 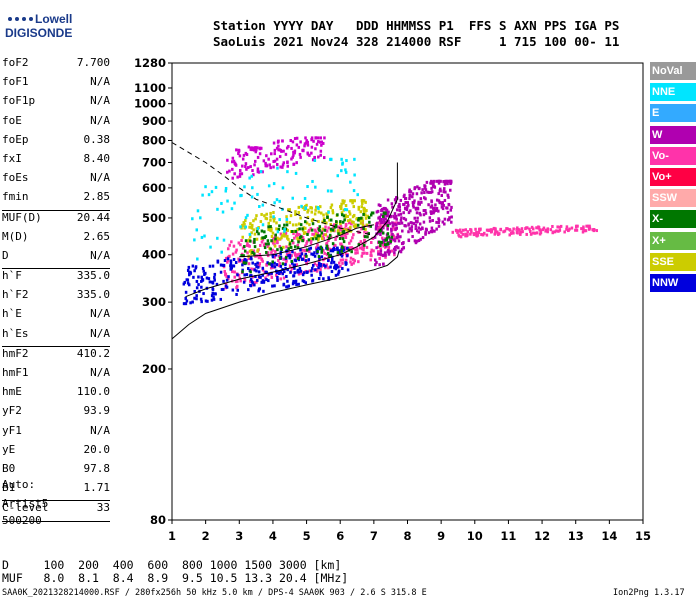 I want to click on legend-item: NoVal, so click(x=673, y=71).